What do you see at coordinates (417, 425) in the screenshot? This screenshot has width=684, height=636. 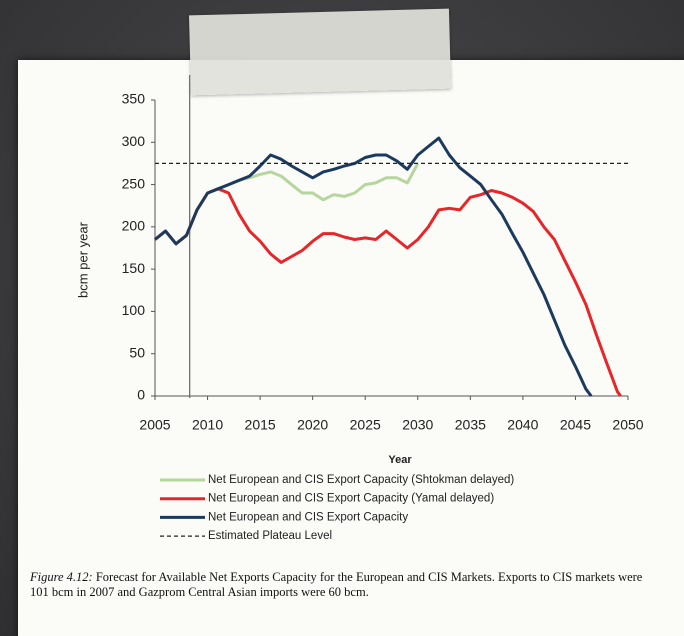 I see `x-tick-label: 2030` at bounding box center [417, 425].